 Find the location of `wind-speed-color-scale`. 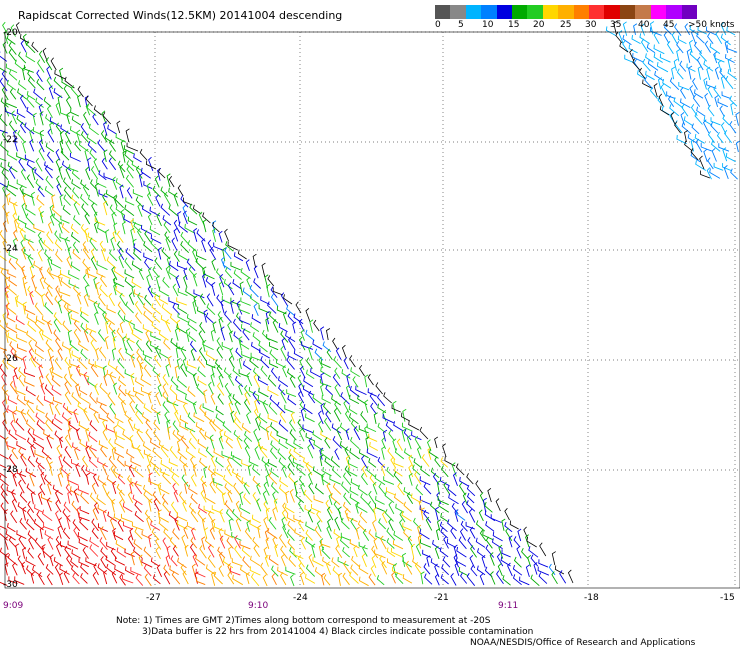

wind-speed-color-scale is located at coordinates (566, 12).